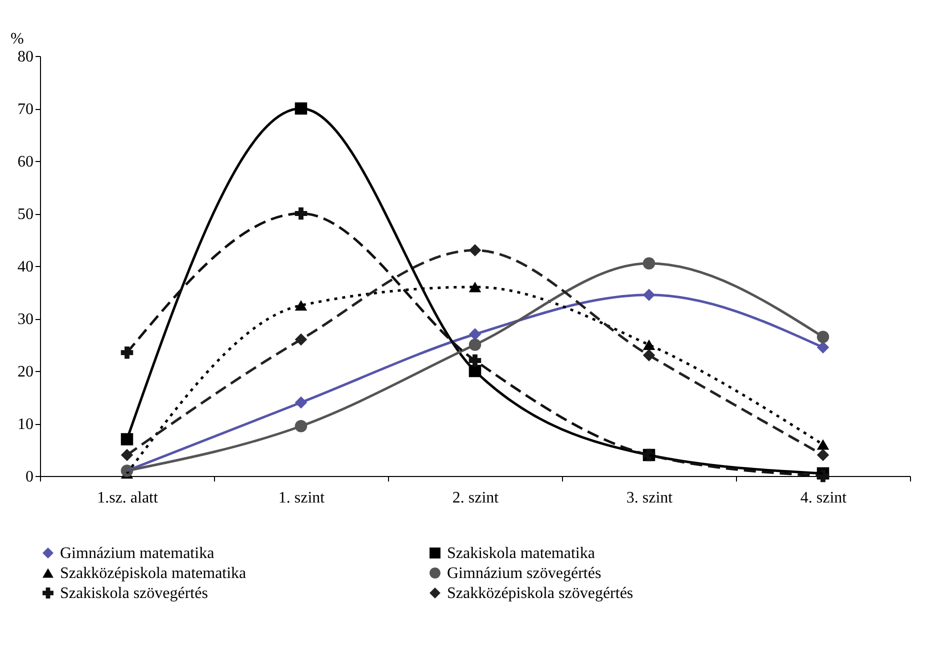  What do you see at coordinates (476, 498) in the screenshot?
I see `x-tick-label: 2. szint` at bounding box center [476, 498].